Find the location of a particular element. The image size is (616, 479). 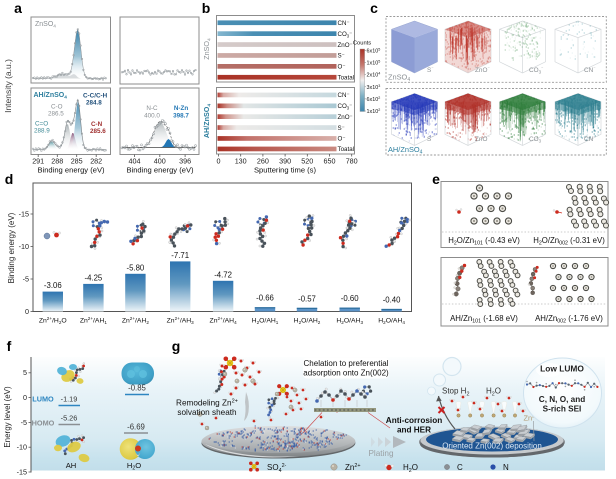

svg-text: solvation sheath is located at coordinates (207, 412).